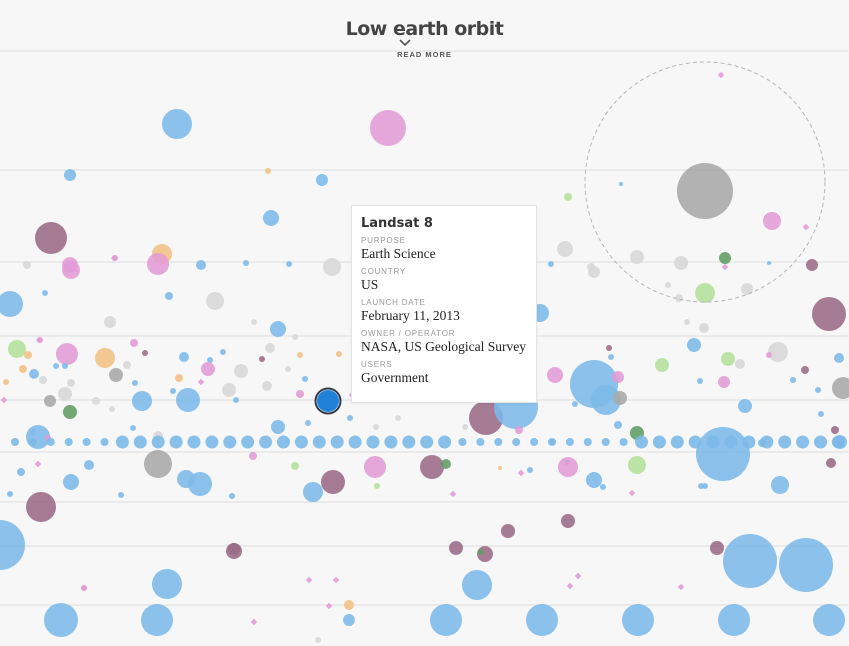 The image size is (849, 646). What do you see at coordinates (328, 401) in the screenshot?
I see `selected-satellite` at bounding box center [328, 401].